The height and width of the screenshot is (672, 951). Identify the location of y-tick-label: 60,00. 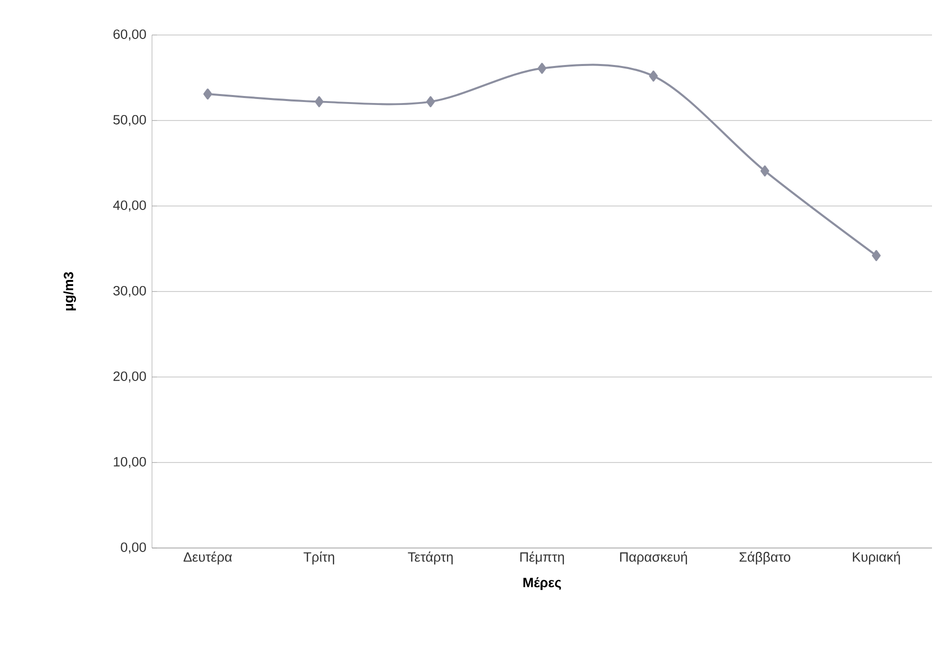
(130, 35).